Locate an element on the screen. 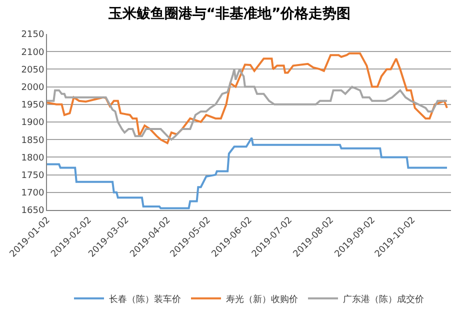  chart-title: 玉米鲅鱼圈港与“非基准地”价格走势图 is located at coordinates (229, 14).